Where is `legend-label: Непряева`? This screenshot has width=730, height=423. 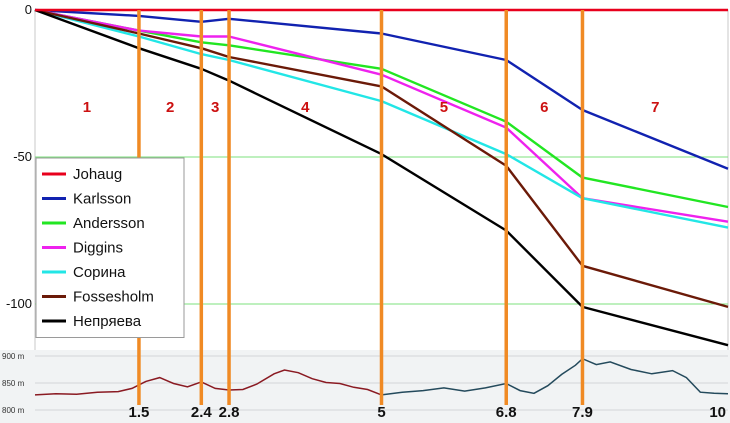 legend-label: Непряева is located at coordinates (107, 321).